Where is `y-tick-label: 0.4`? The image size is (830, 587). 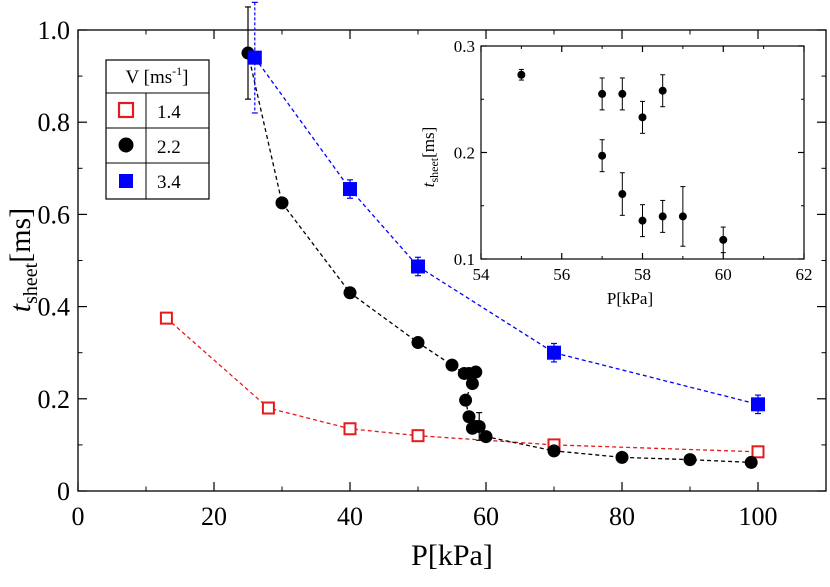 y-tick-label: 0.4 is located at coordinates (54, 307).